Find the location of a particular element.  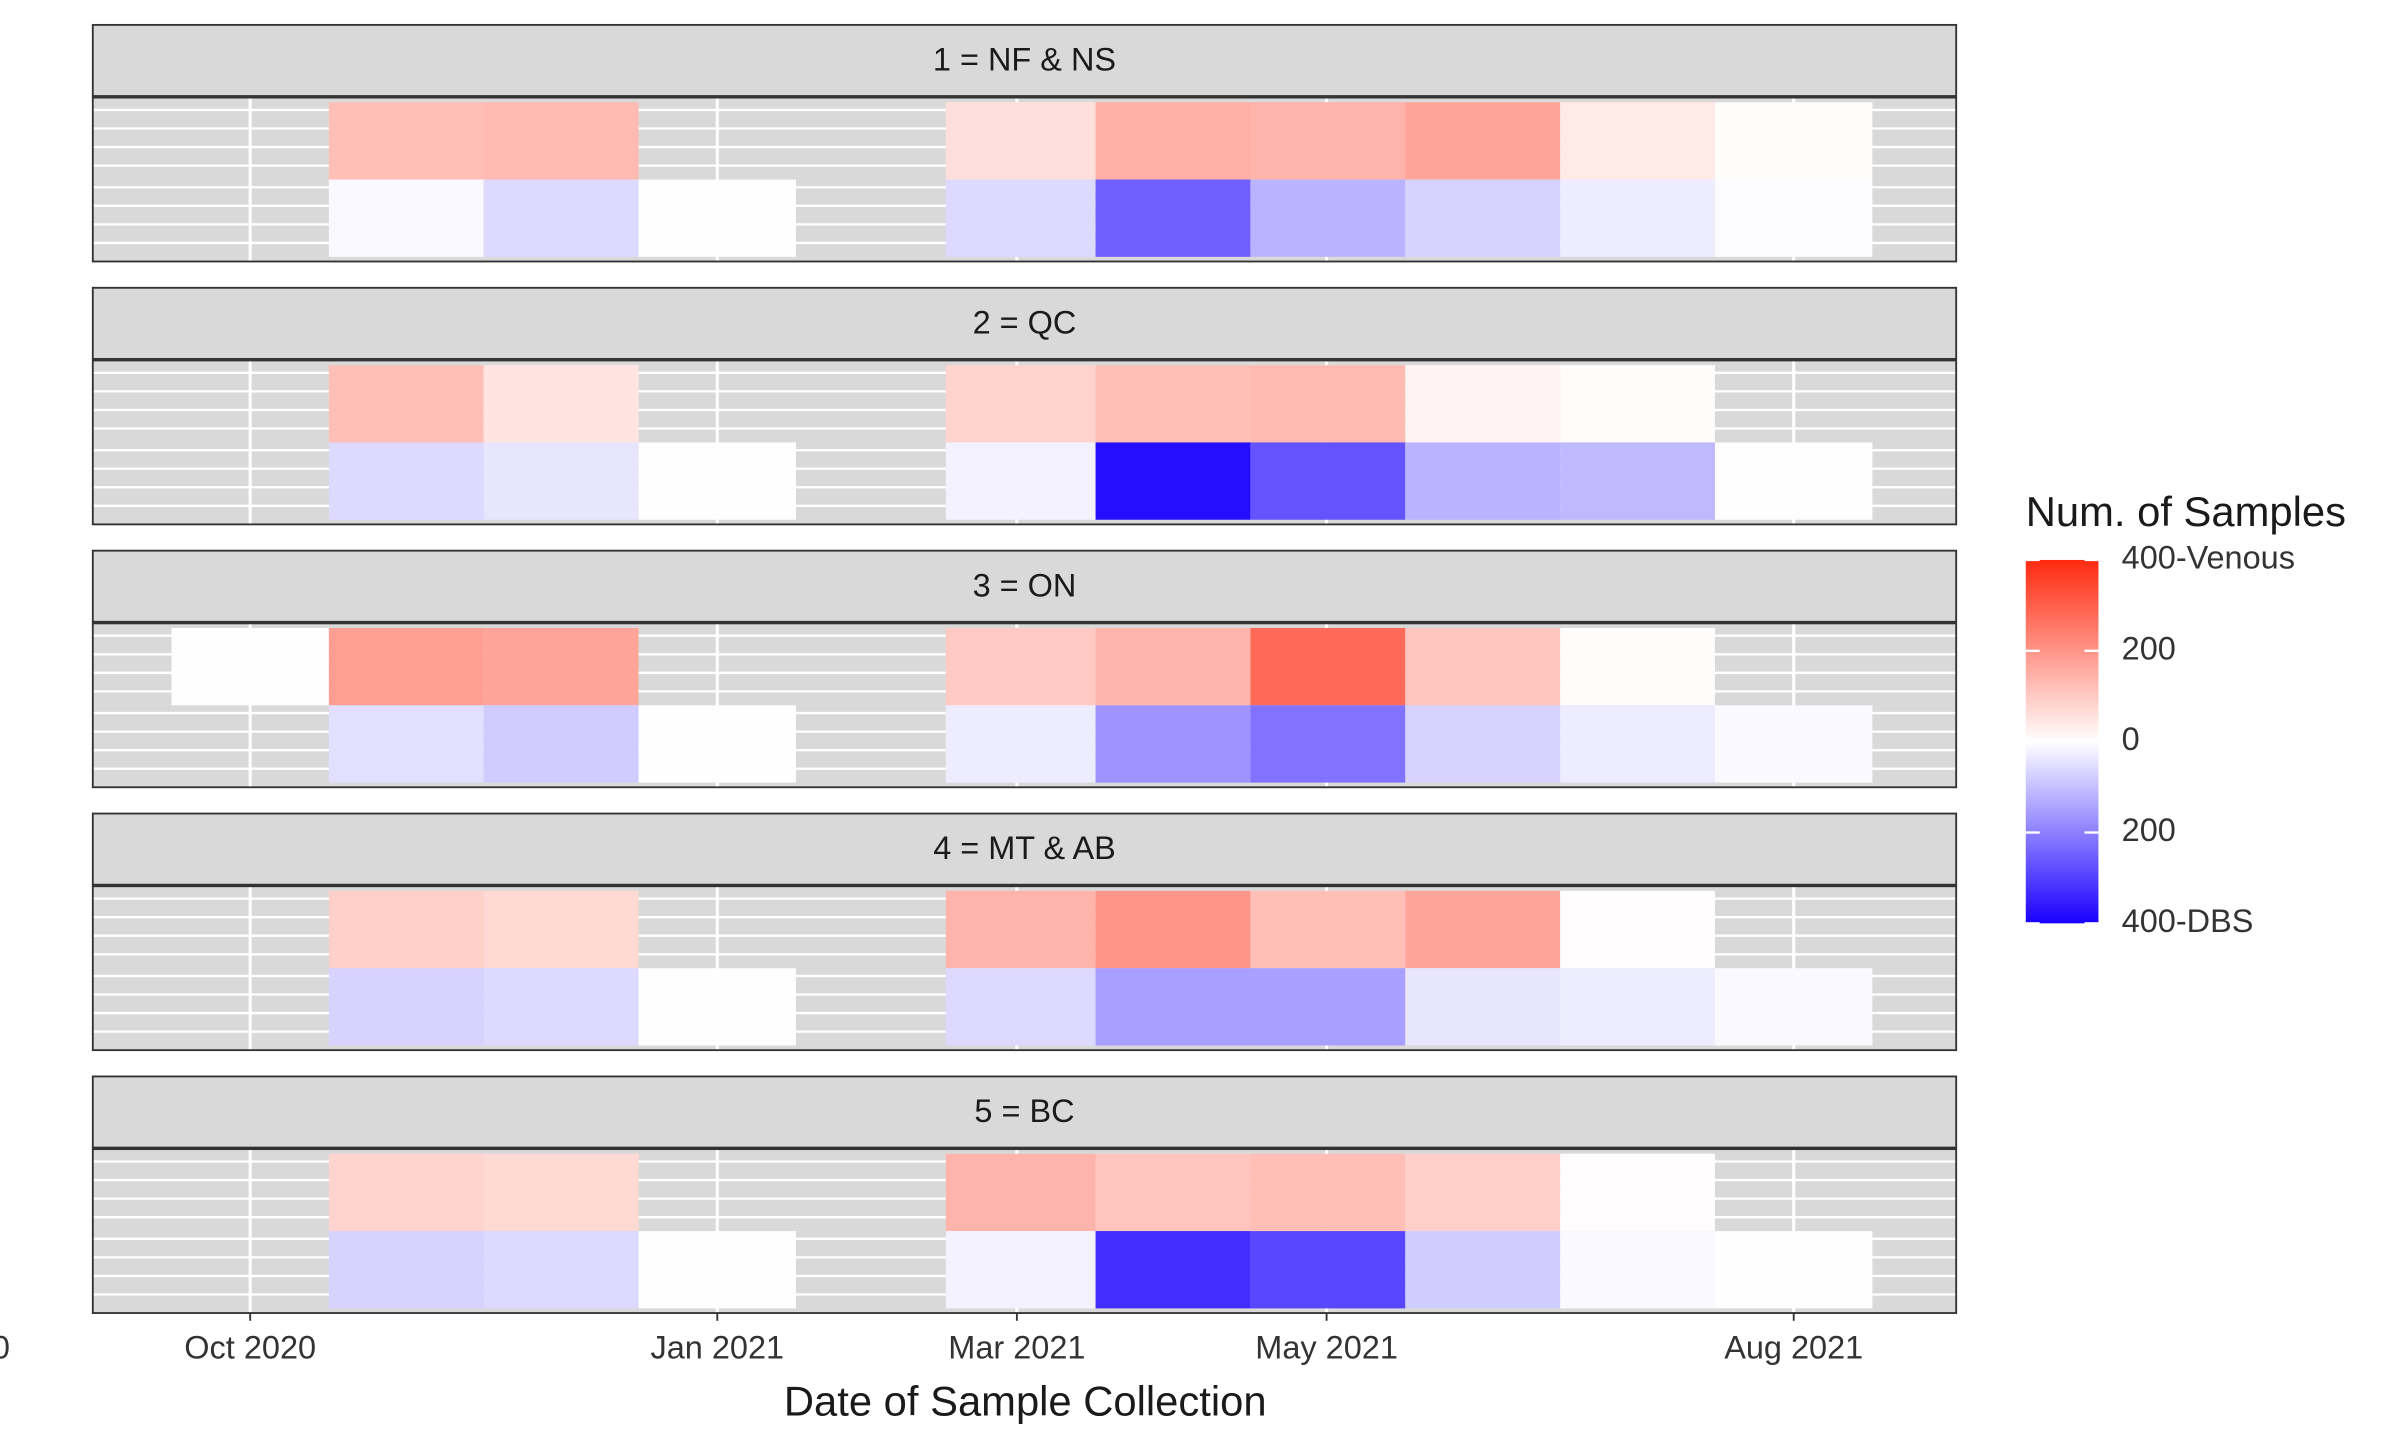

colorbar-label: 400-Venous is located at coordinates (2208, 558).